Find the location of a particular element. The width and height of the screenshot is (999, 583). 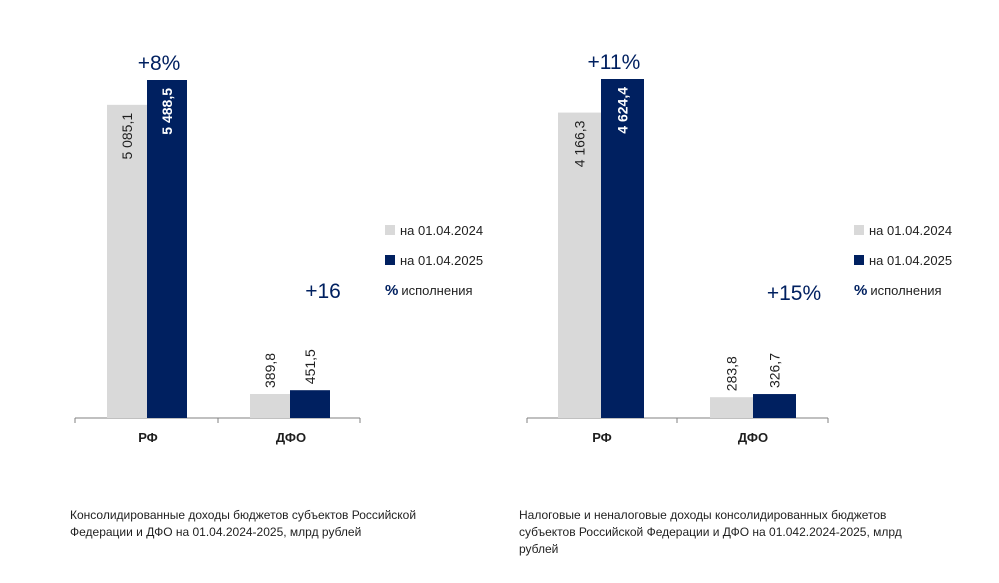

data-label: 326,7 is located at coordinates (775, 370).